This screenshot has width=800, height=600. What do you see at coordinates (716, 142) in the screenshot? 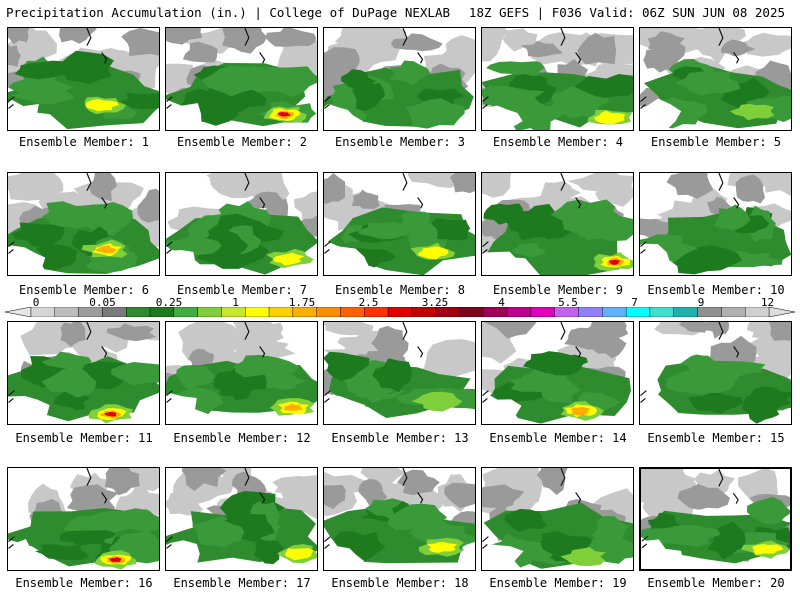
I see `member-label: Ensemble Member: 5` at bounding box center [716, 142].